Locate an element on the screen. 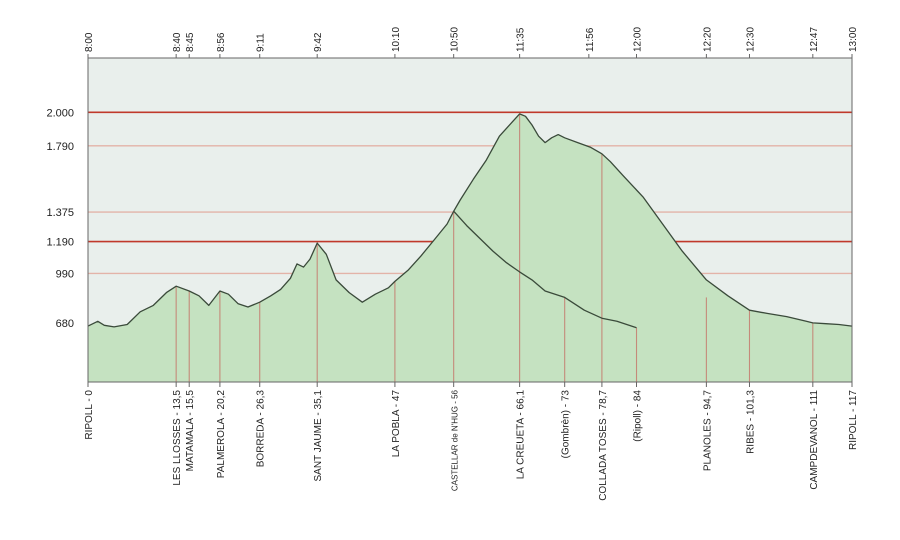 The height and width of the screenshot is (540, 900). time-label-5: 9:42 is located at coordinates (318, 42).